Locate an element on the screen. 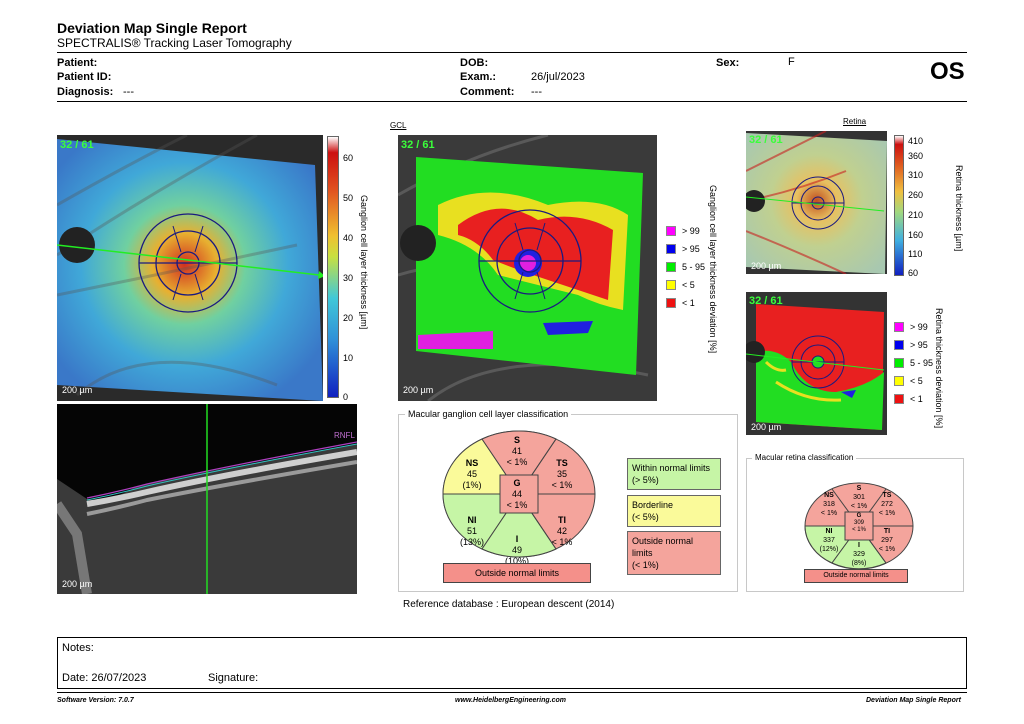 This screenshot has width=1024, height=724. dob-label: DOB: is located at coordinates (474, 63).